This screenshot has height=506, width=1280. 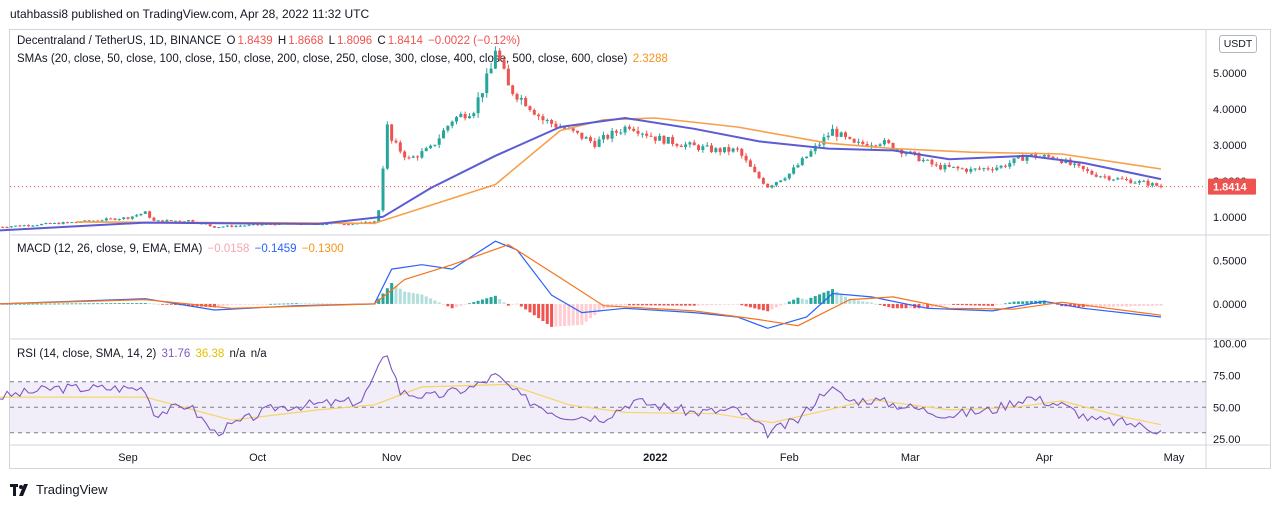 What do you see at coordinates (1230, 218) in the screenshot?
I see `price-axis-tick-label: 1.0000` at bounding box center [1230, 218].